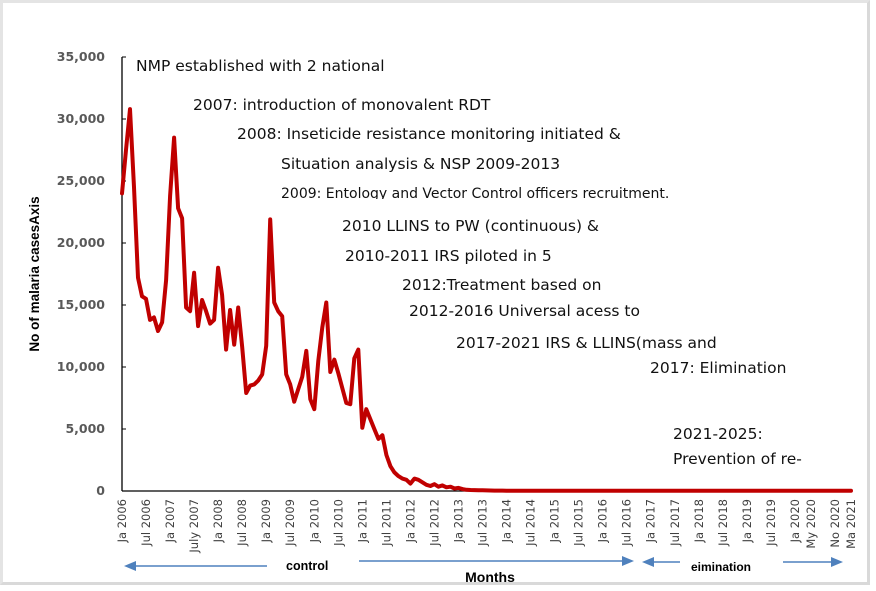 The height and width of the screenshot is (591, 876). What do you see at coordinates (434, 523) in the screenshot?
I see `x-tick-label: Jul 2012` at bounding box center [434, 523].